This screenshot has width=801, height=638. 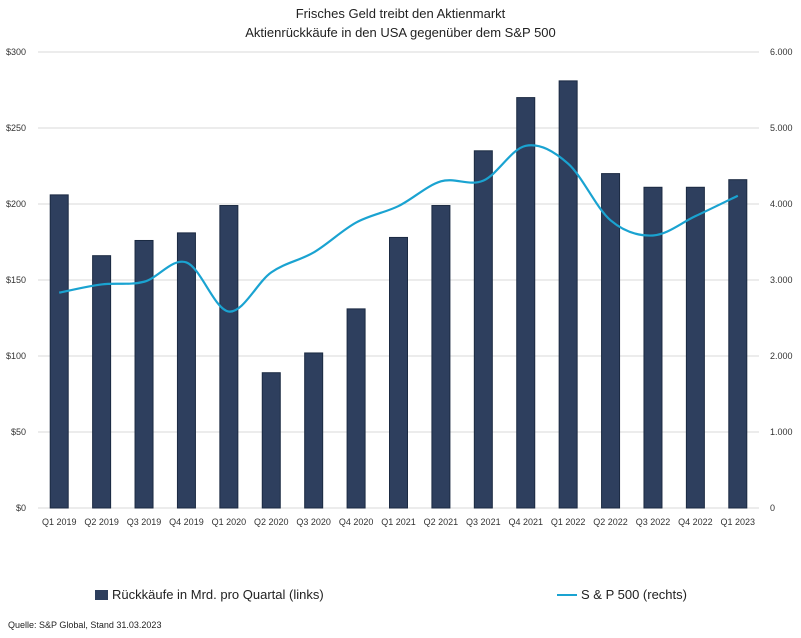 What do you see at coordinates (568, 522) in the screenshot?
I see `x-tick-label: Q1 2022` at bounding box center [568, 522].